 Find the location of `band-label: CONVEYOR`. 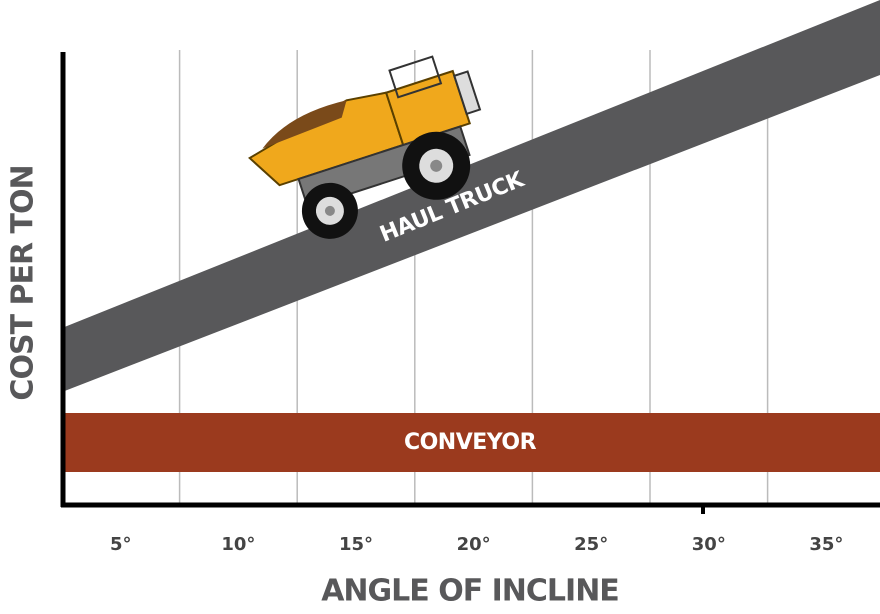

band-label: CONVEYOR is located at coordinates (470, 442).